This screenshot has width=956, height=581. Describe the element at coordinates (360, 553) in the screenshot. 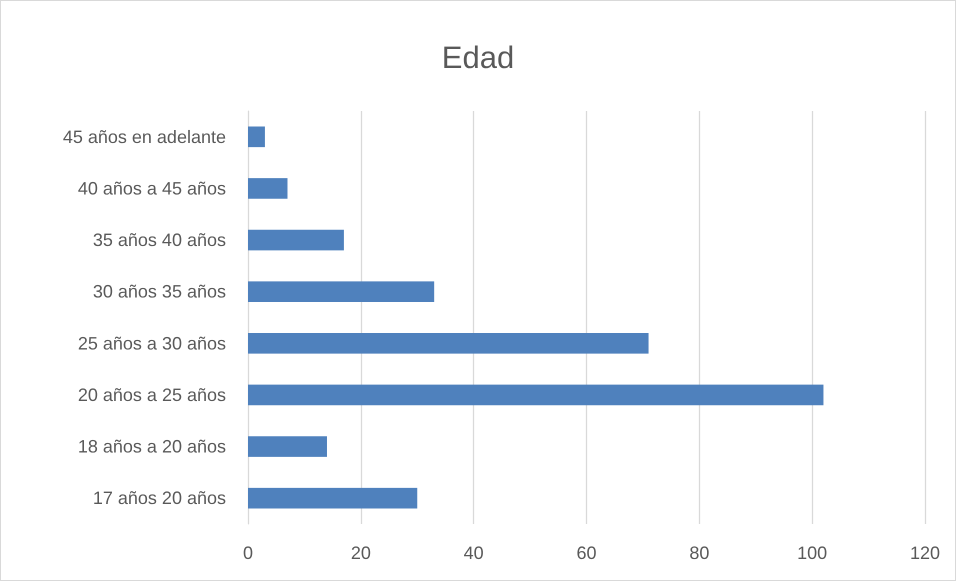

I see `x-tick-label: 20` at that location.